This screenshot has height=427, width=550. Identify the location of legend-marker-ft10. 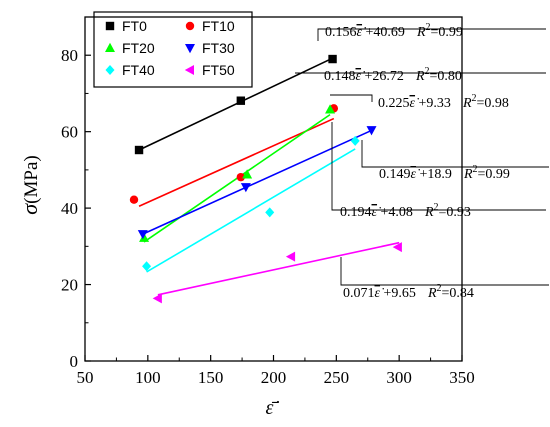
(190, 26).